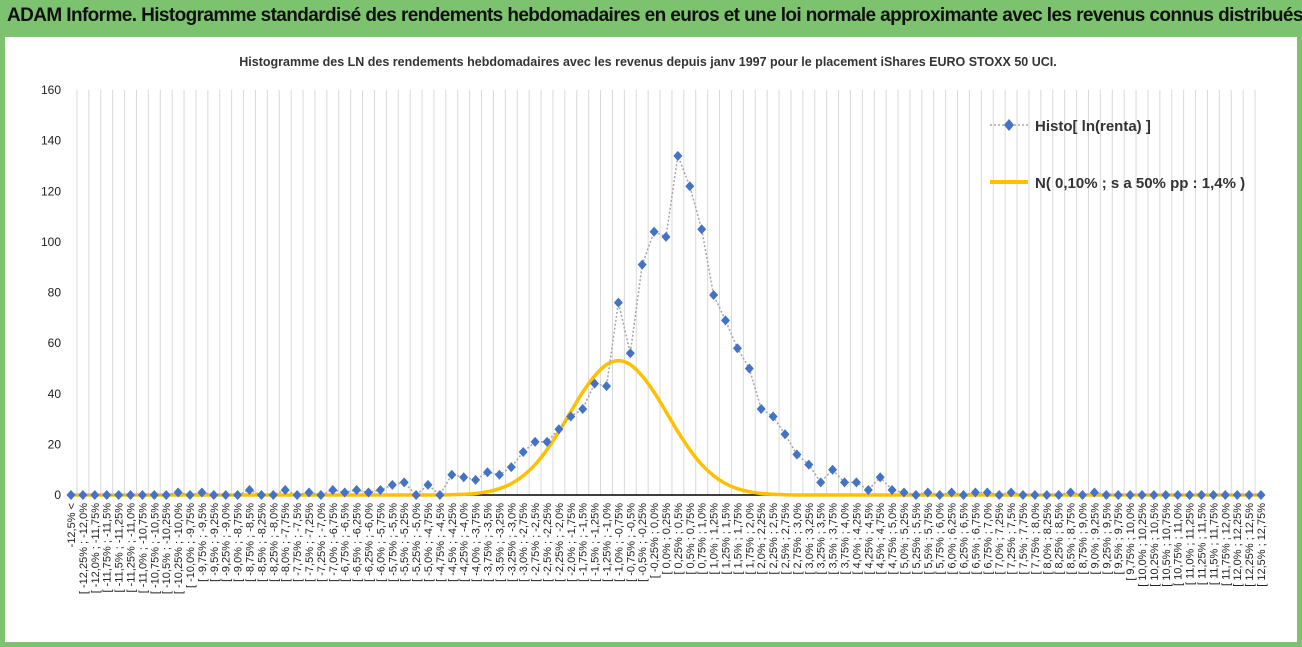 The image size is (1302, 647). I want to click on x-tick-label: [ 5,0% ; 5,25%, so click(905, 539).